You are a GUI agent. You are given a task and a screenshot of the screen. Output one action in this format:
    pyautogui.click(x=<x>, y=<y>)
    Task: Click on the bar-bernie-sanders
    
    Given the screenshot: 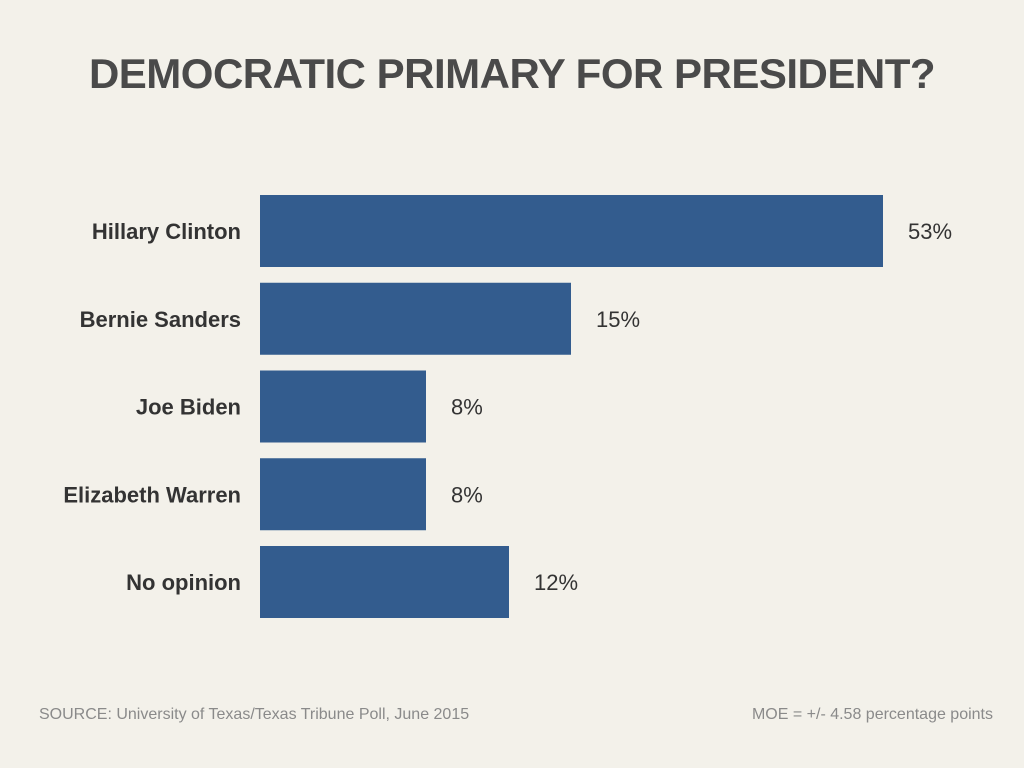 What is the action you would take?
    pyautogui.click(x=415, y=318)
    